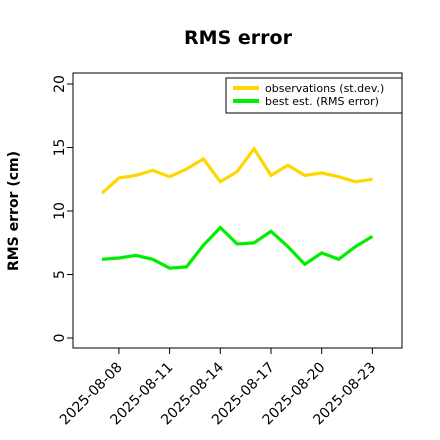 This screenshot has width=440, height=440. I want to click on legend-label-best-estimate: best est. (RMS error), so click(322, 101).